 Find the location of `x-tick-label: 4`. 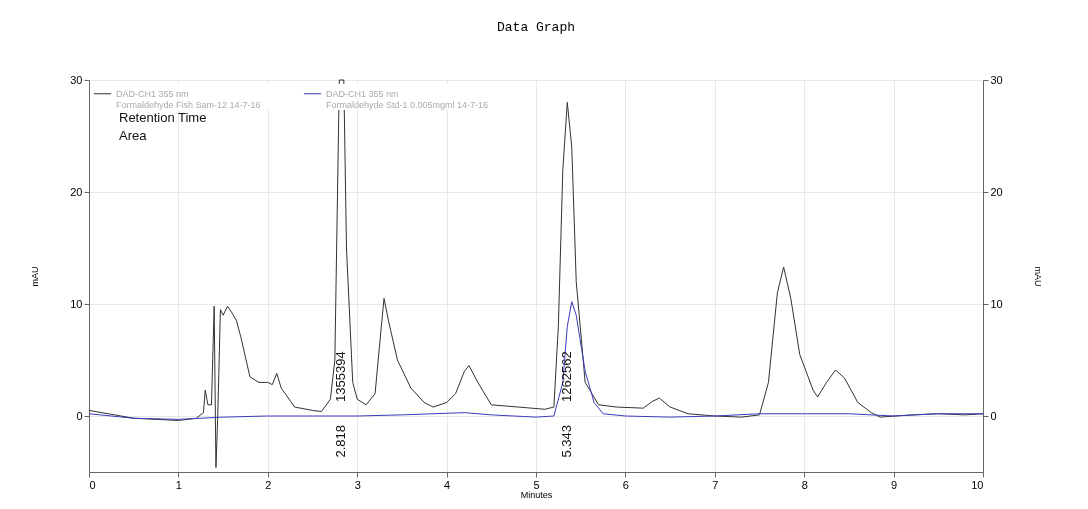

x-tick-label: 4 is located at coordinates (447, 484).